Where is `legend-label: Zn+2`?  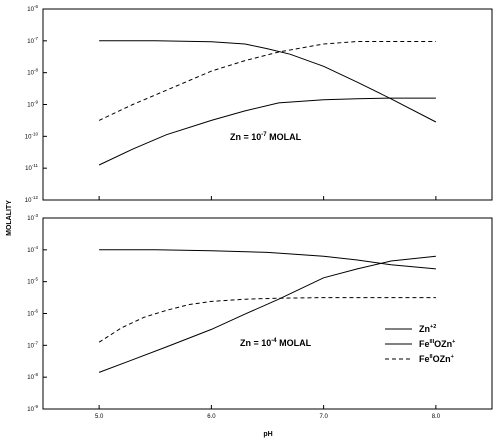 legend-label: Zn+2 is located at coordinates (427, 329).